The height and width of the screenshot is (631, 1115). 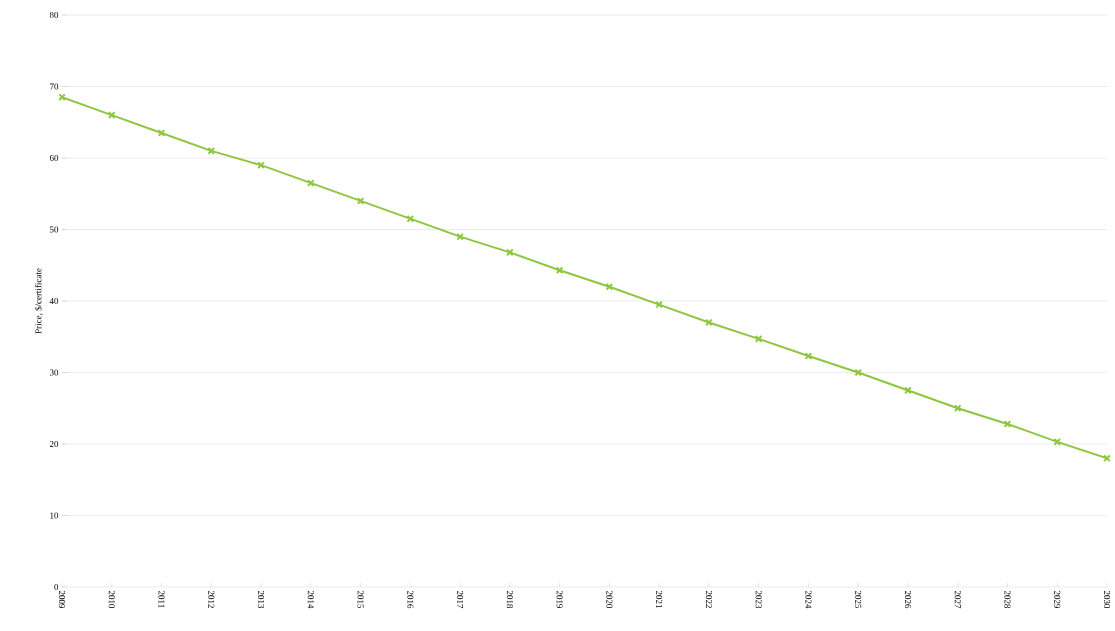 I want to click on x-tick-label: 2010, so click(x=111, y=599).